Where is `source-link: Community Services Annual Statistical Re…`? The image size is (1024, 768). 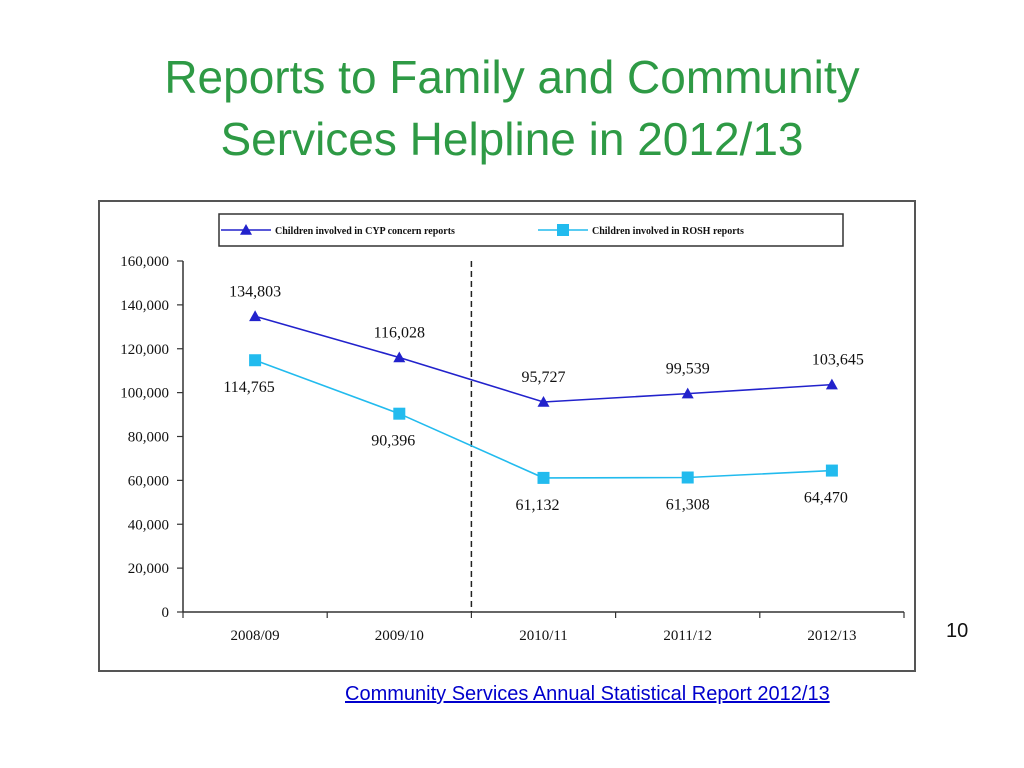
source-link: Community Services Annual Statistical Re… is located at coordinates (587, 694).